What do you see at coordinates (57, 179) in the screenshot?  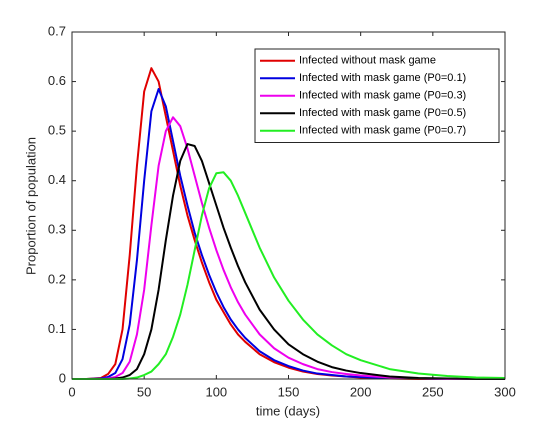 I see `y-tick-label: 0.4` at bounding box center [57, 179].